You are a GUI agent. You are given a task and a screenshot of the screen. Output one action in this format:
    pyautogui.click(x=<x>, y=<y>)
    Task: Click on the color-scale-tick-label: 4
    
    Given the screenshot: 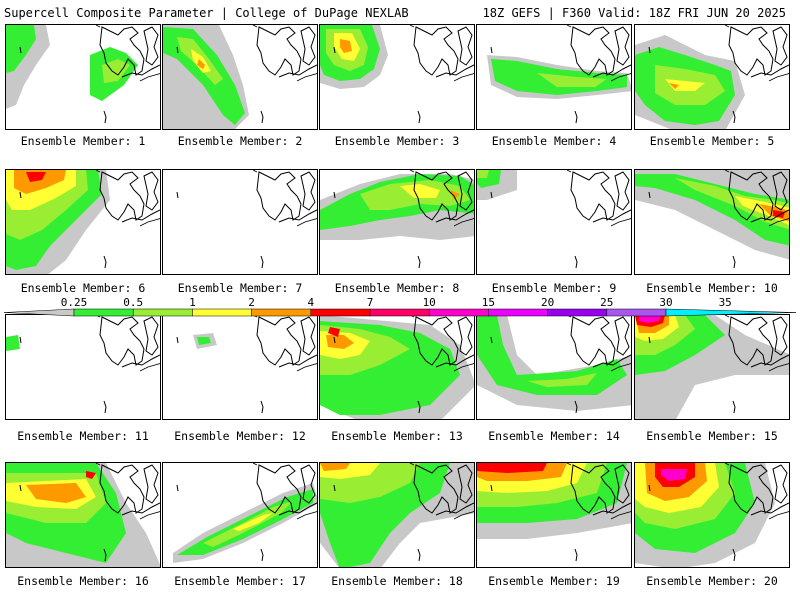 What is the action you would take?
    pyautogui.click(x=311, y=302)
    